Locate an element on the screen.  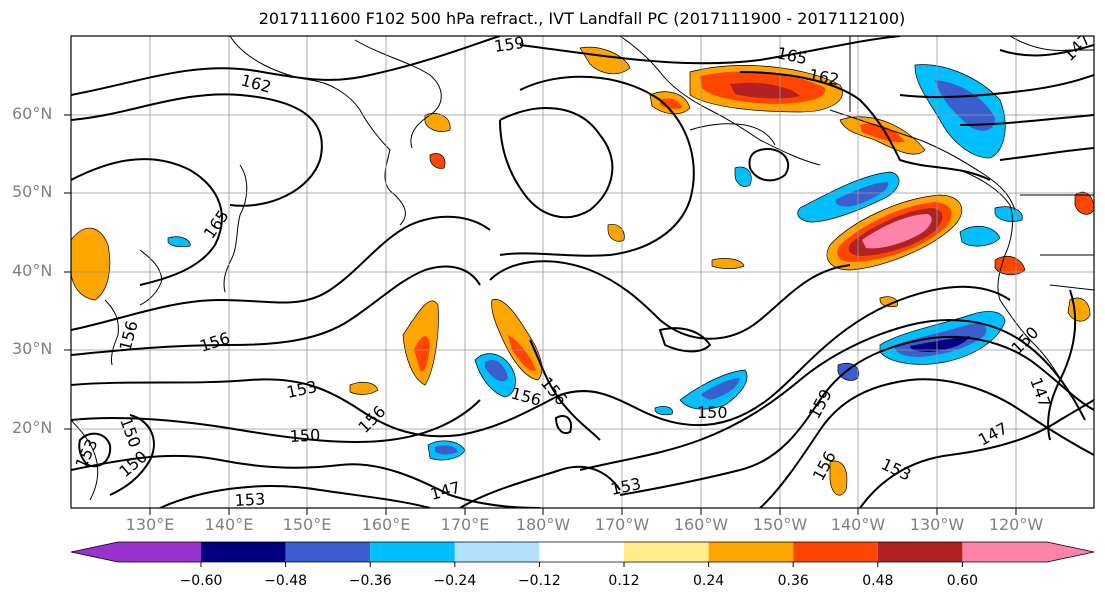
latitude-label: 40°N is located at coordinates (32, 270).